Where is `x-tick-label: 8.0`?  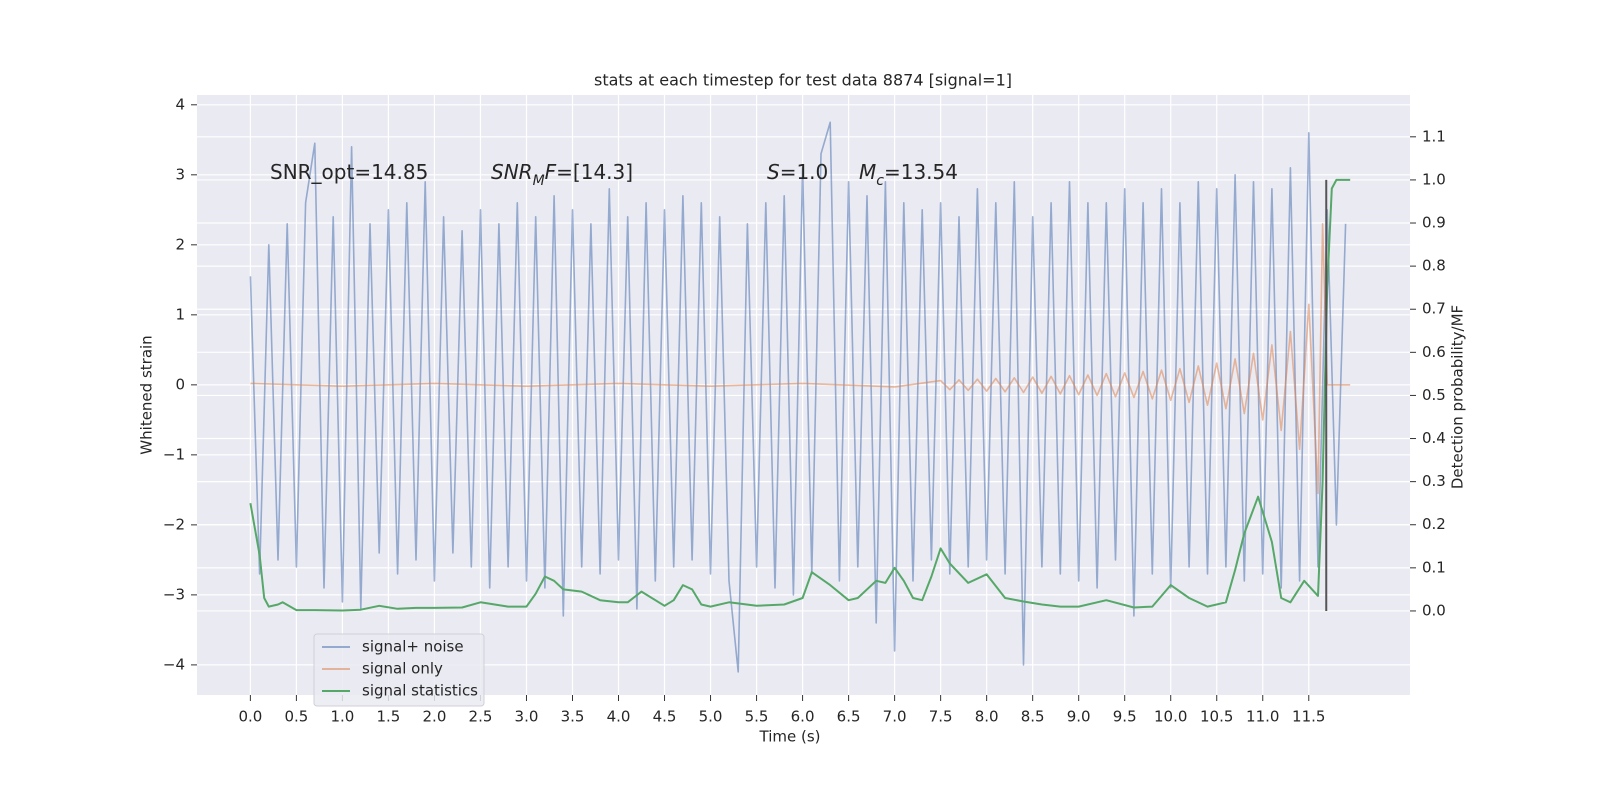 x-tick-label: 8.0 is located at coordinates (987, 717).